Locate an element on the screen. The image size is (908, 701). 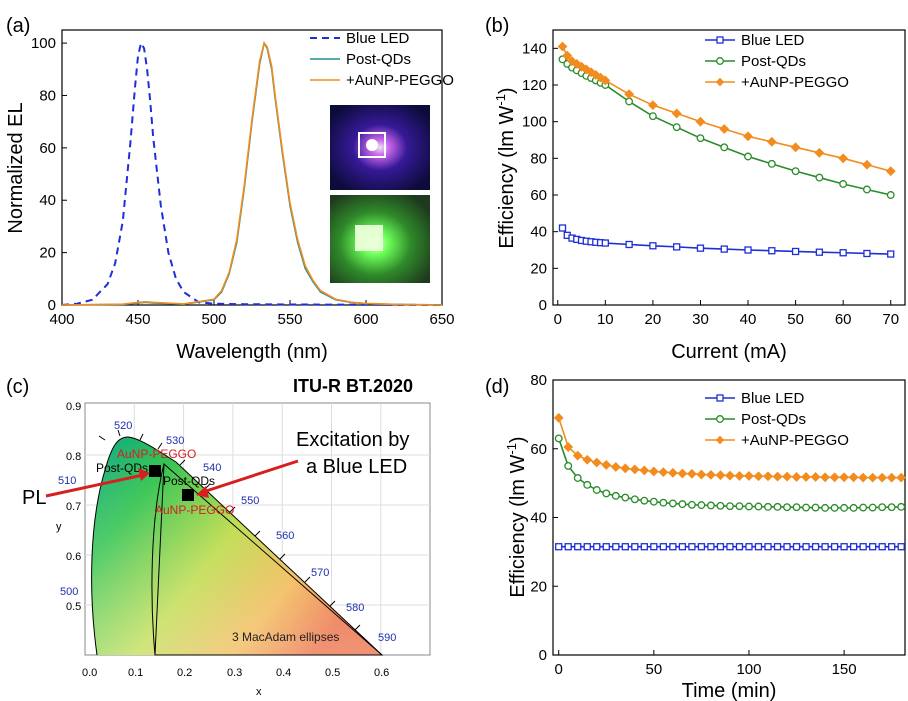
legend-b: Blue LED Post-QDs +AuNP-PEGGO is located at coordinates (777, 61).